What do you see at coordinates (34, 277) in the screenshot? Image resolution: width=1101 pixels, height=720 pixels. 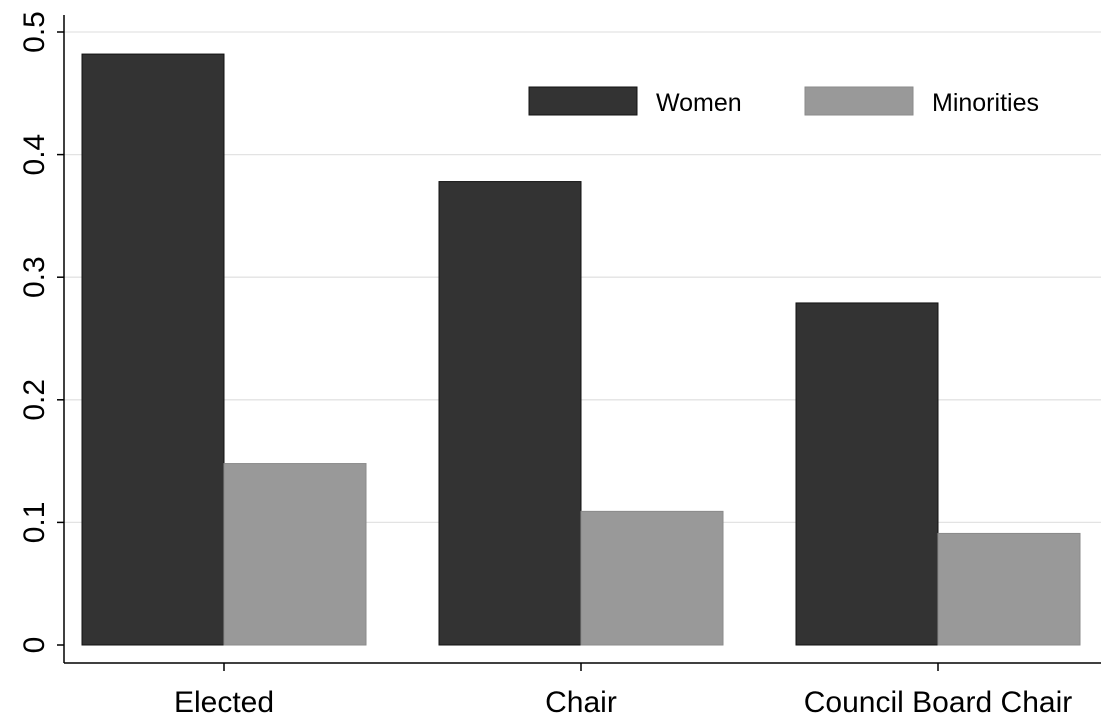 I see `y-tick-label: 0.3` at bounding box center [34, 277].